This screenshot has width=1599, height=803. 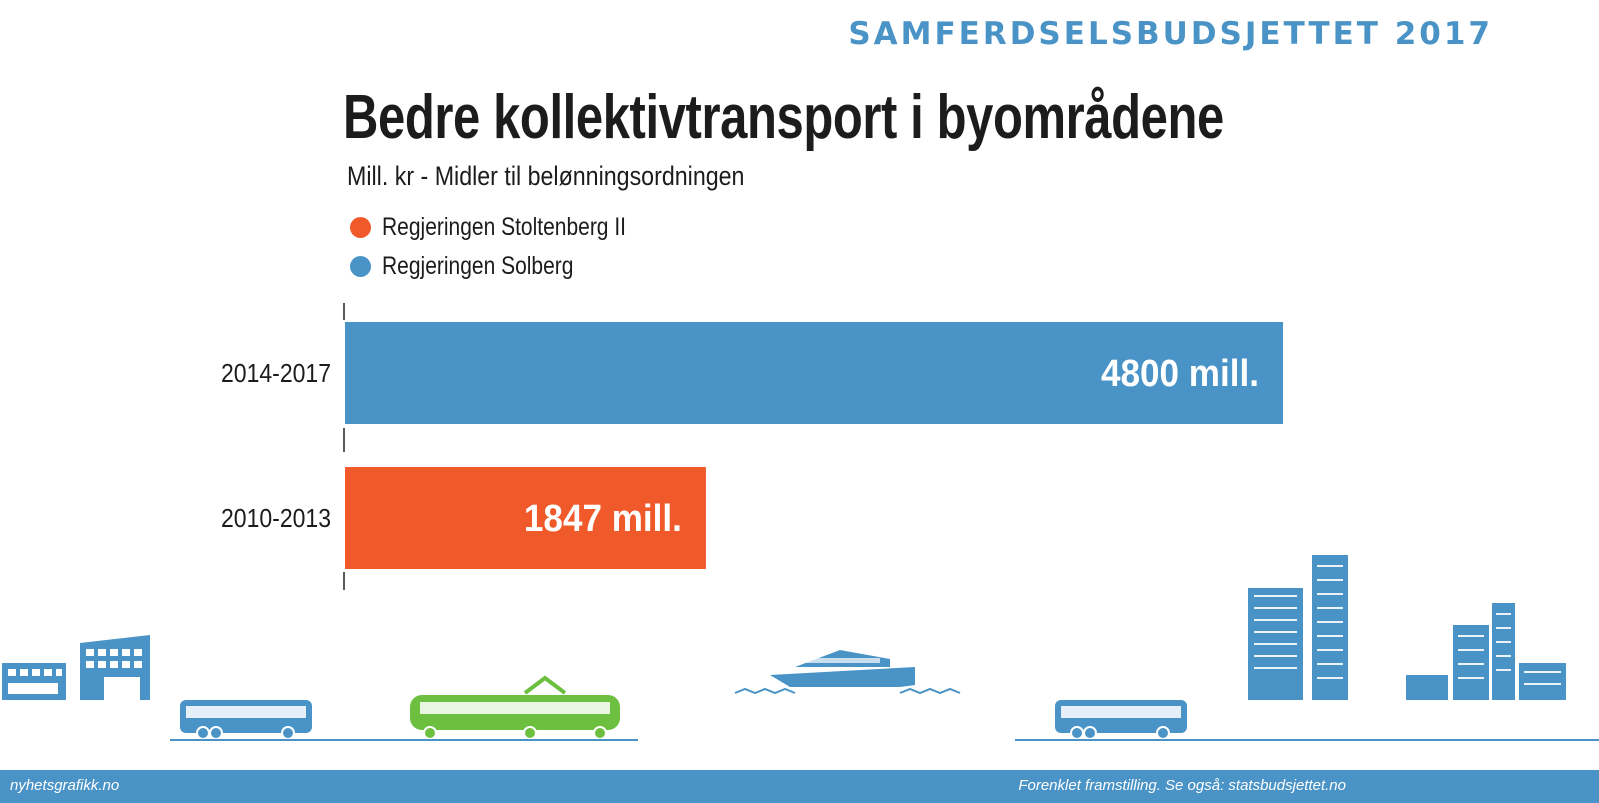 What do you see at coordinates (276, 518) in the screenshot?
I see `category-label-2010-2013: 2010-2013` at bounding box center [276, 518].